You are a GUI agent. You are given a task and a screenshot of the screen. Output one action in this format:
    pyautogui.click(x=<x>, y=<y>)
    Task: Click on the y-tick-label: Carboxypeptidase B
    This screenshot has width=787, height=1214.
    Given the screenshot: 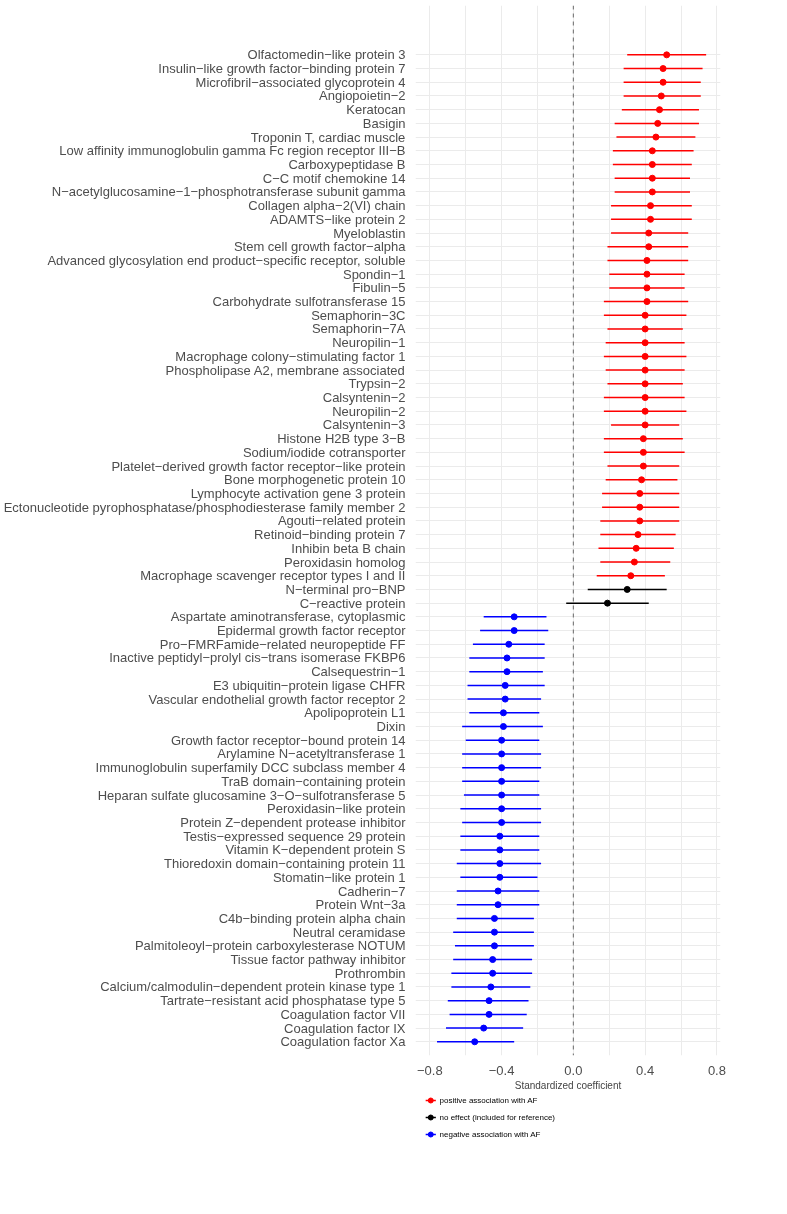 What is the action you would take?
    pyautogui.click(x=347, y=165)
    